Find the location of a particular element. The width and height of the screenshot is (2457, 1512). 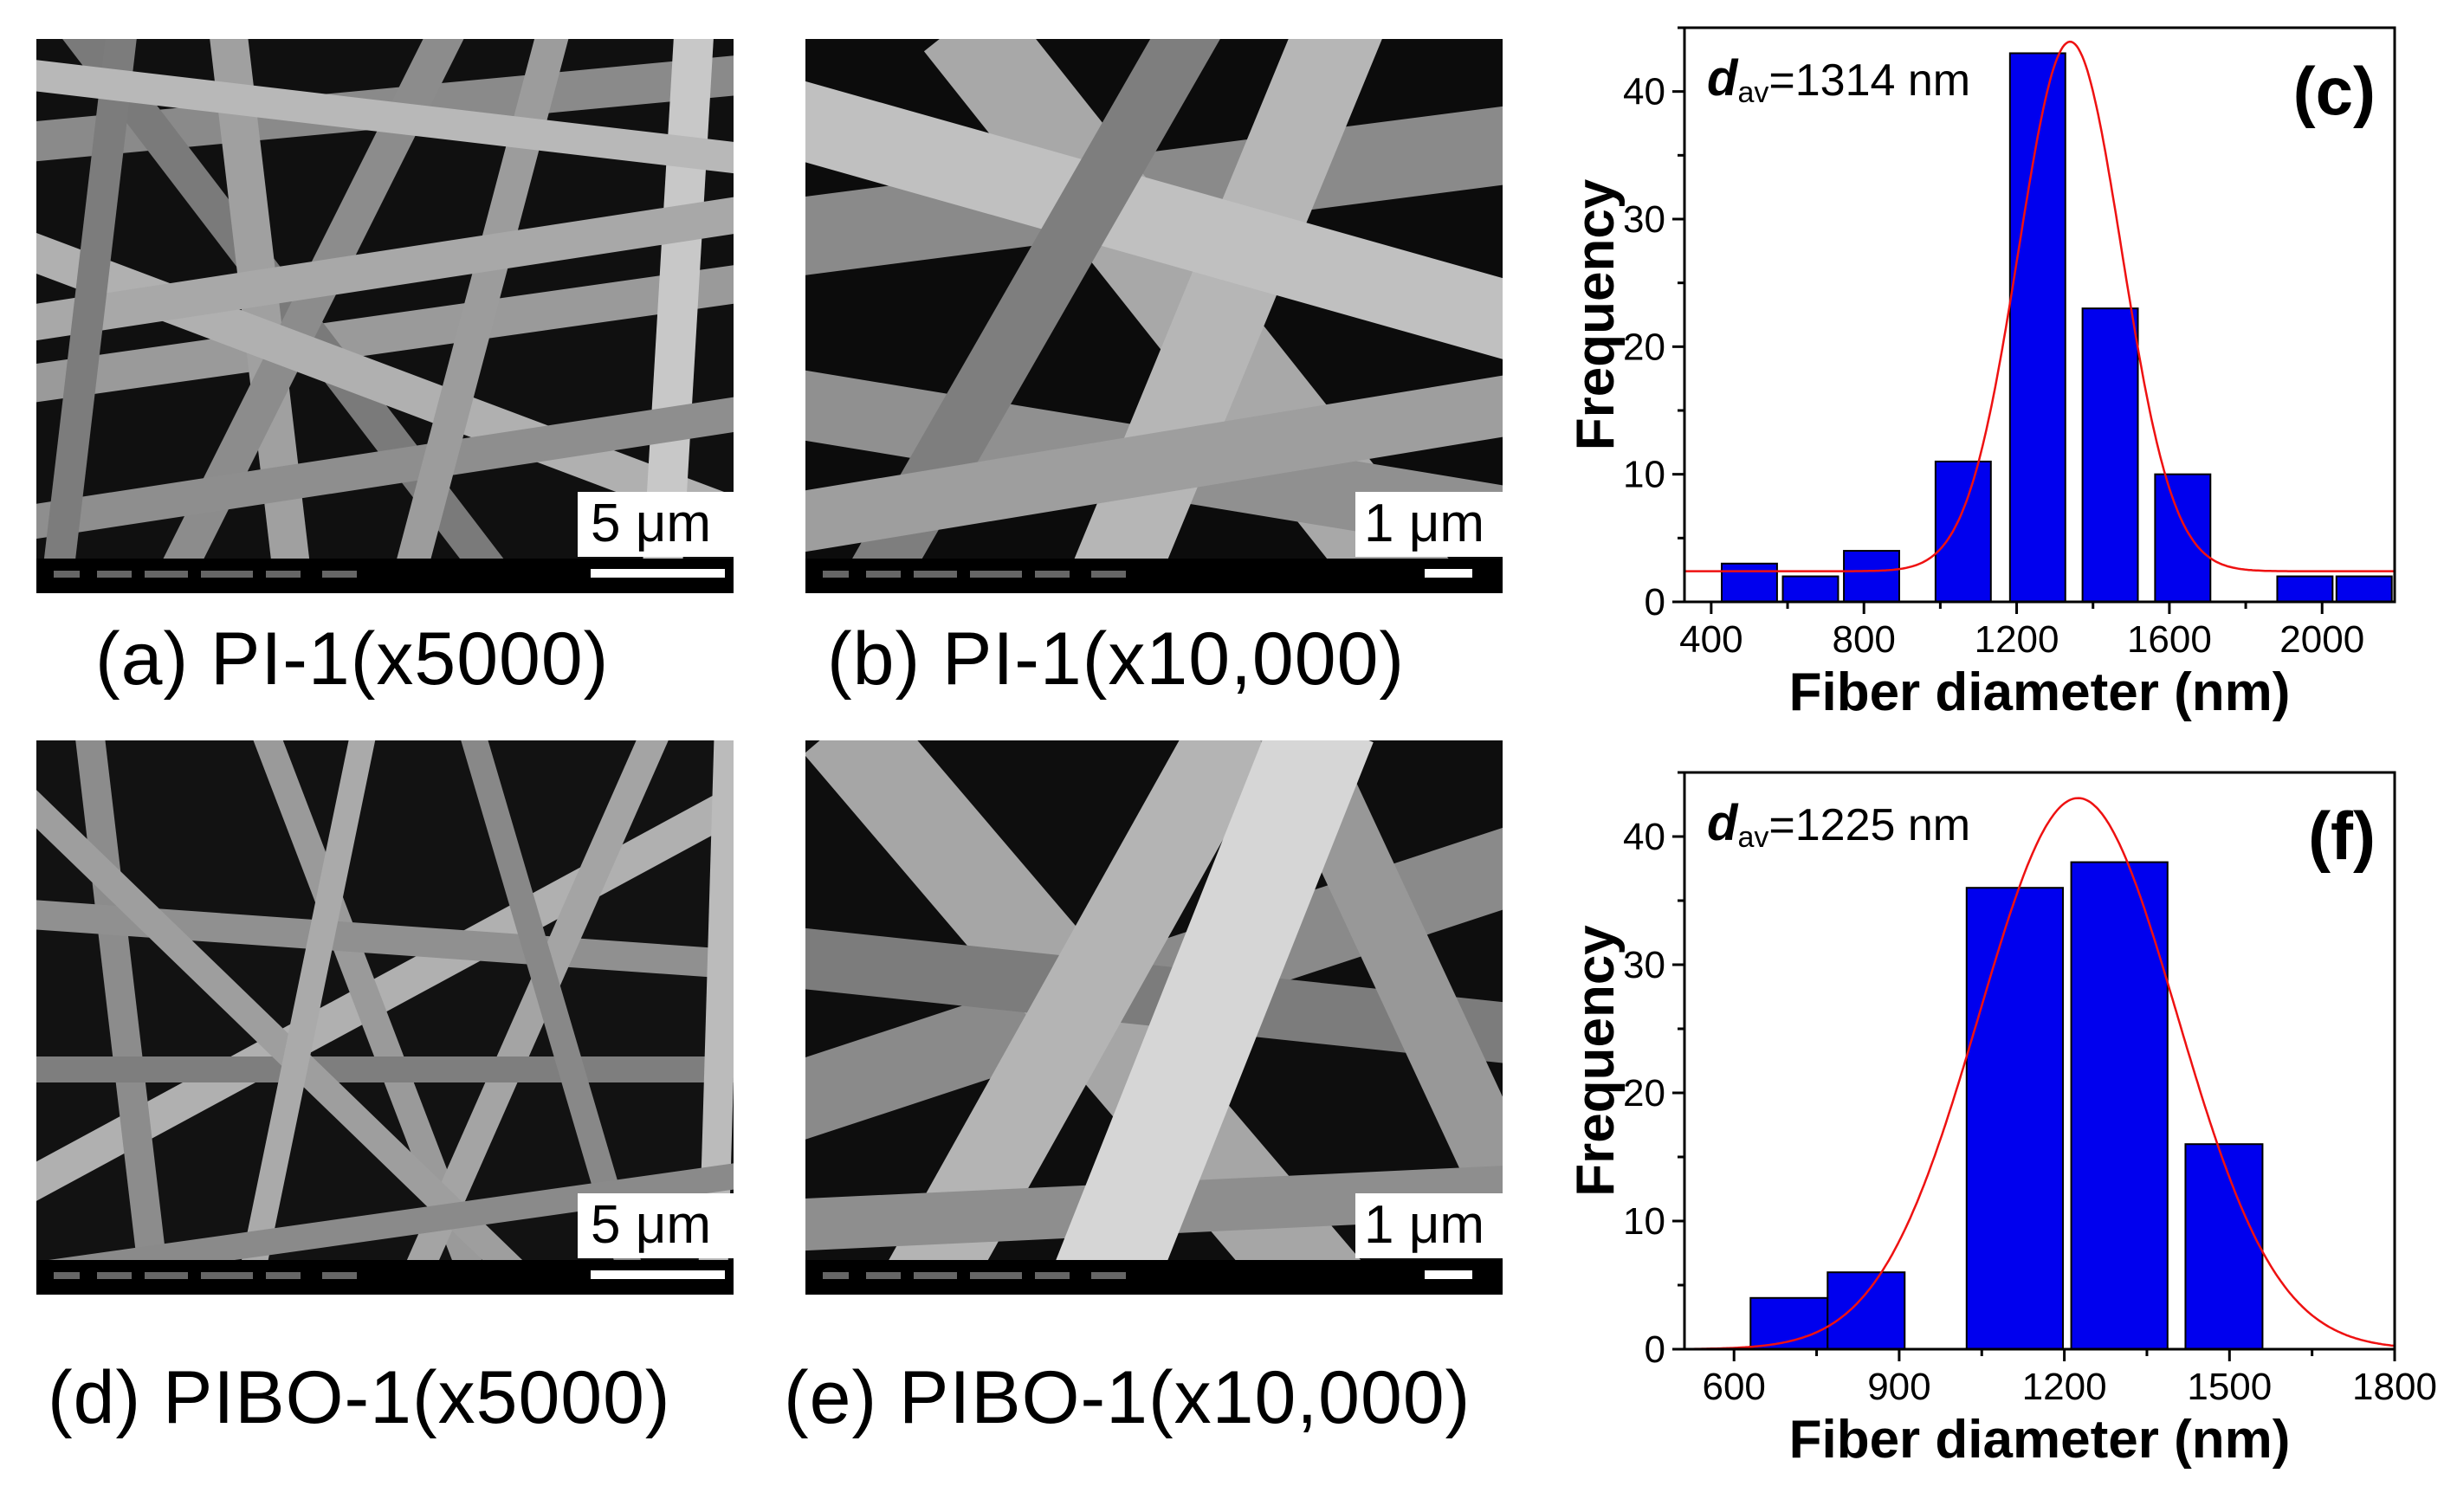

sem-image-b: 1 μm is located at coordinates (1154, 316).